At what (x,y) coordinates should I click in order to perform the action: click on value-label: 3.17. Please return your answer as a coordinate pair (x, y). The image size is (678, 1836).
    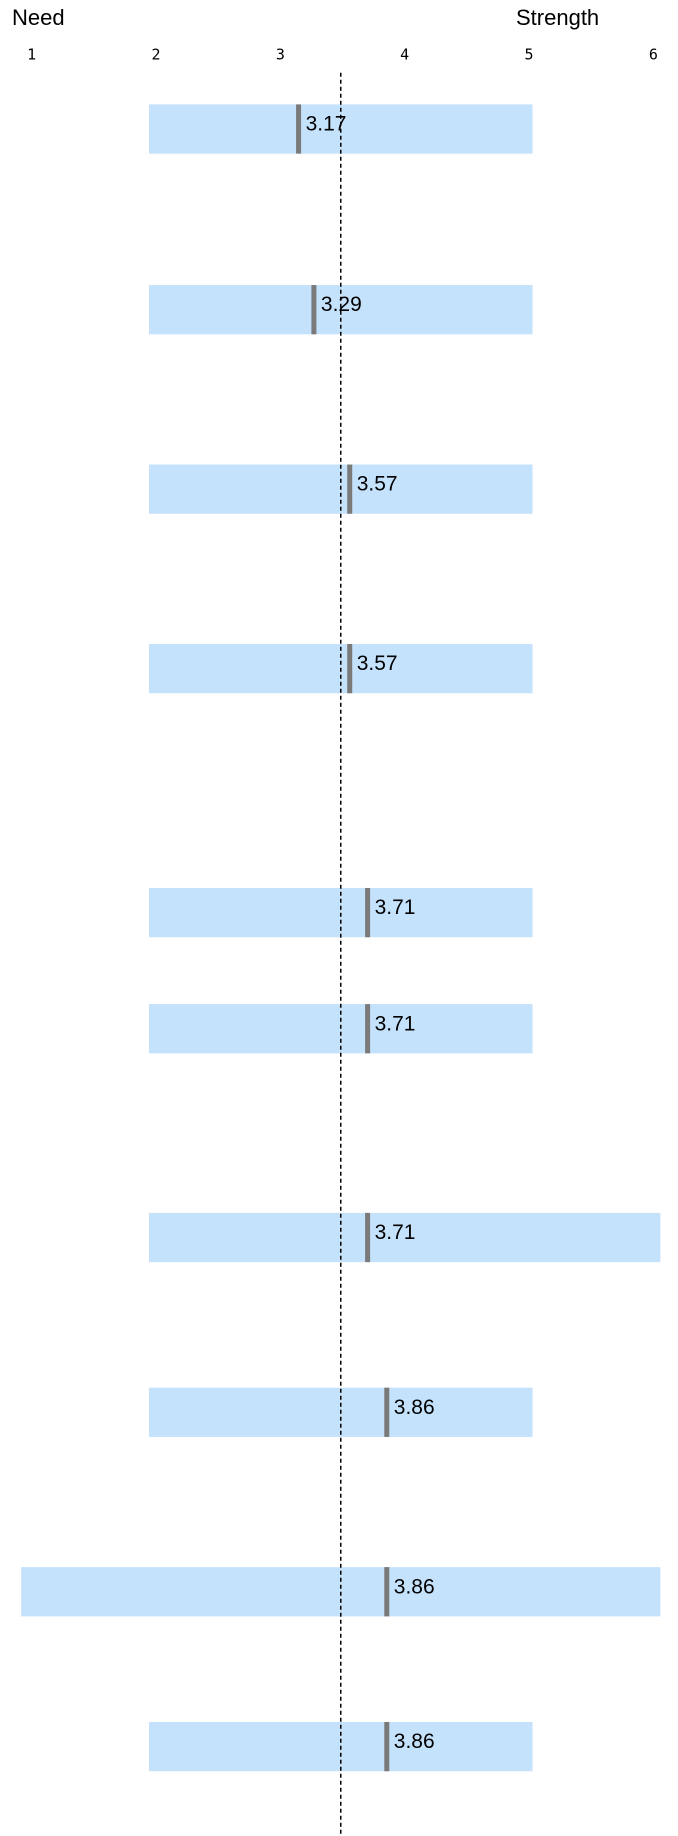
    Looking at the image, I should click on (326, 124).